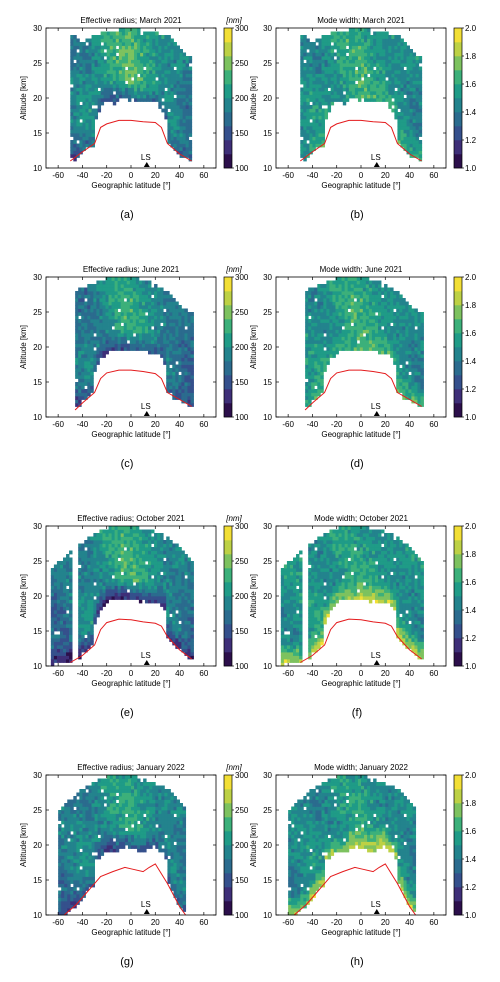 The width and height of the screenshot is (500, 982). What do you see at coordinates (376, 413) in the screenshot?
I see `ls-marker` at bounding box center [376, 413].